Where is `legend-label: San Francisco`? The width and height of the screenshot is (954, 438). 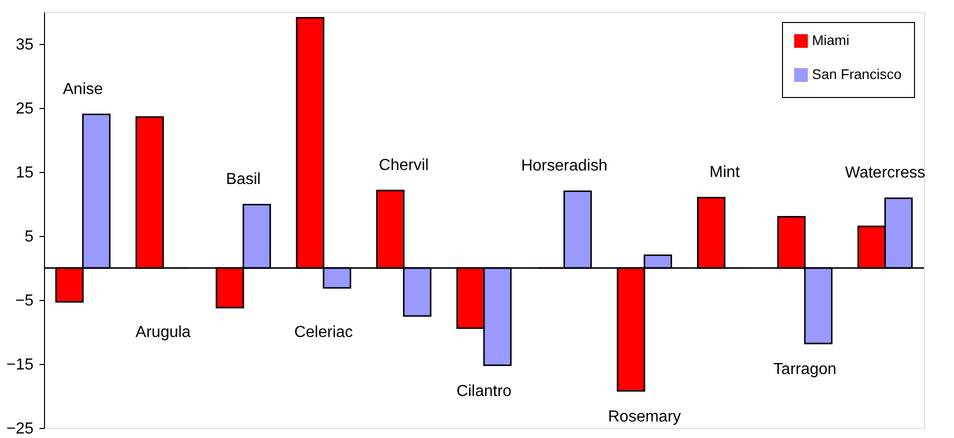 legend-label: San Francisco is located at coordinates (857, 74).